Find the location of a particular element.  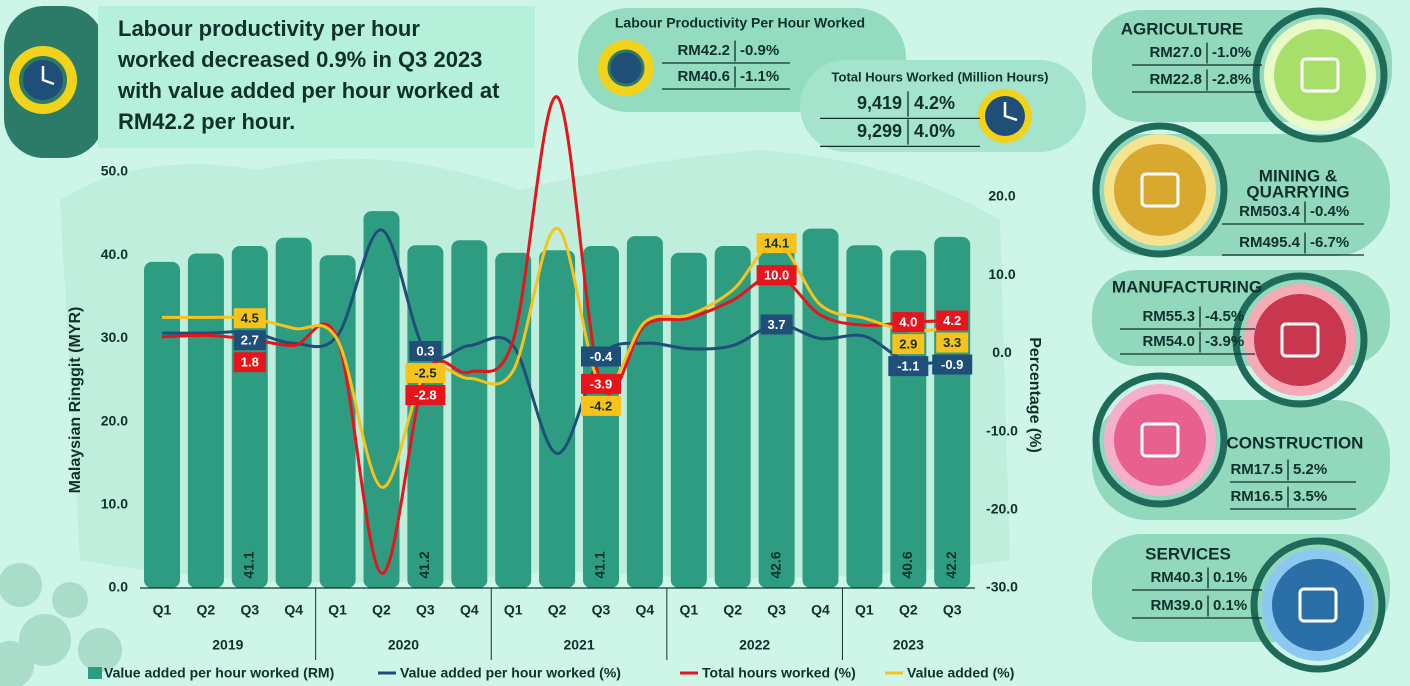

bar-value-label: 41.1 is located at coordinates (600, 564).